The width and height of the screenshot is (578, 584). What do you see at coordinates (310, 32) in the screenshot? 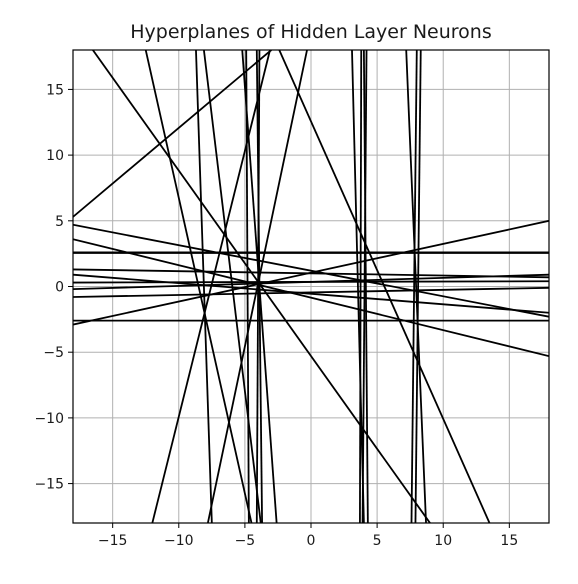
I see `chart-title: Hyperplanes of Hidden Layer Neurons` at bounding box center [310, 32].